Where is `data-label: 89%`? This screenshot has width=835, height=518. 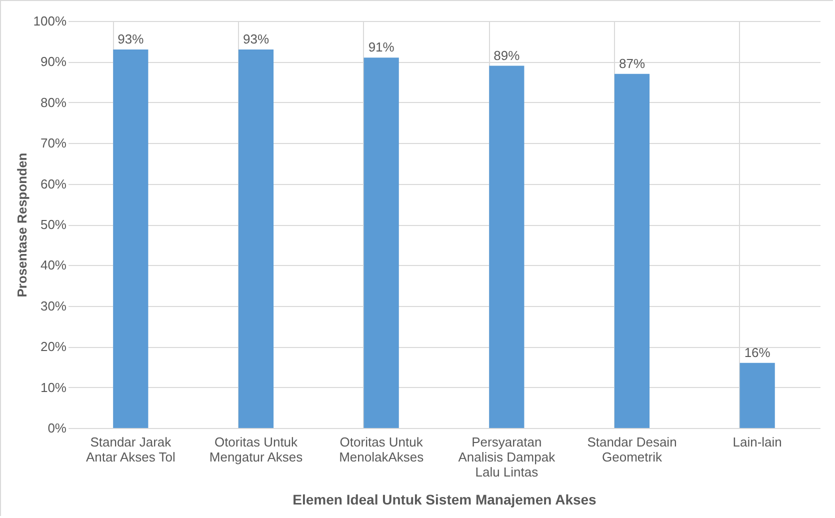
data-label: 89% is located at coordinates (507, 55).